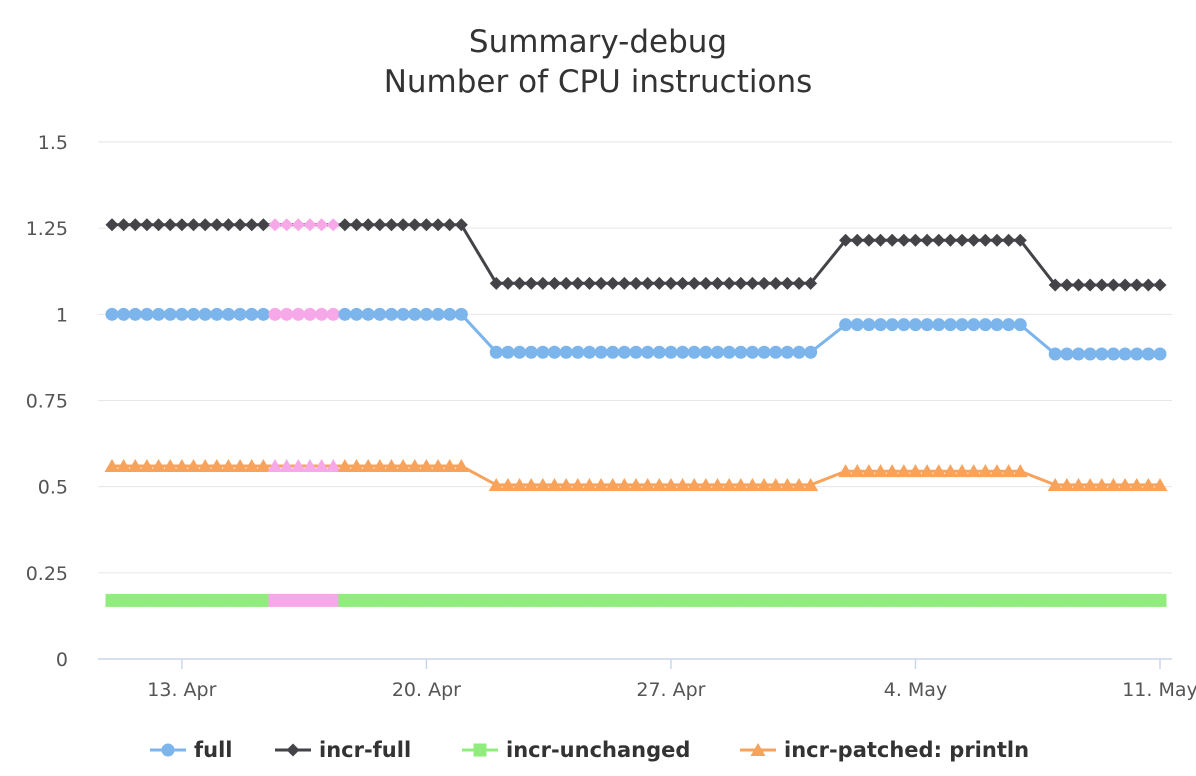 This screenshot has height=776, width=1196. Describe the element at coordinates (598, 82) in the screenshot. I see `chart-subtitle: Number of CPU instructions` at that location.